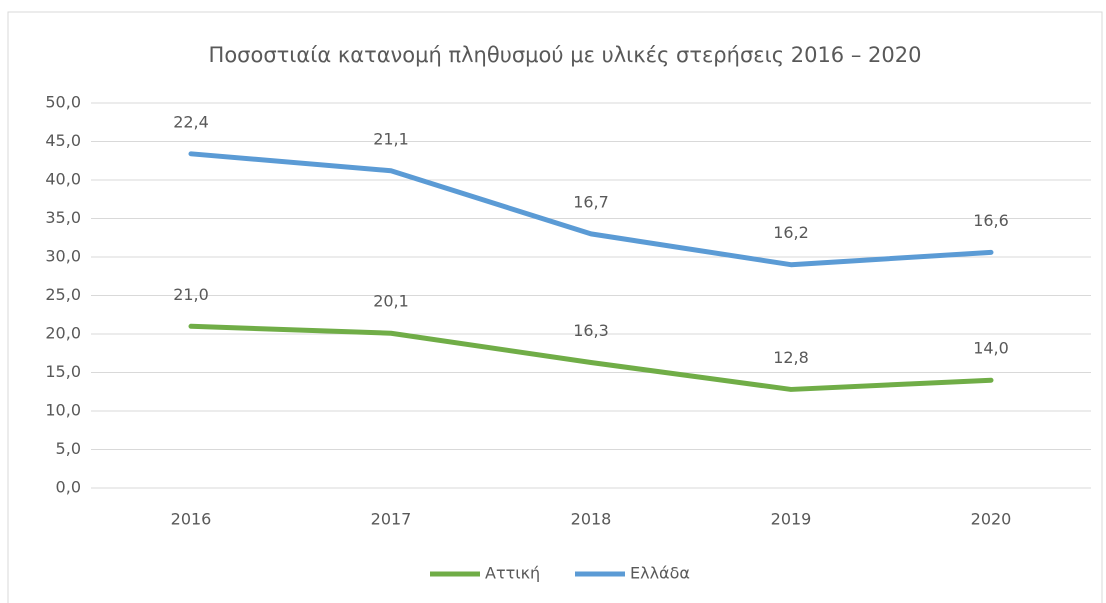 The height and width of the screenshot is (603, 1106). I want to click on data-label: 16,6, so click(991, 220).